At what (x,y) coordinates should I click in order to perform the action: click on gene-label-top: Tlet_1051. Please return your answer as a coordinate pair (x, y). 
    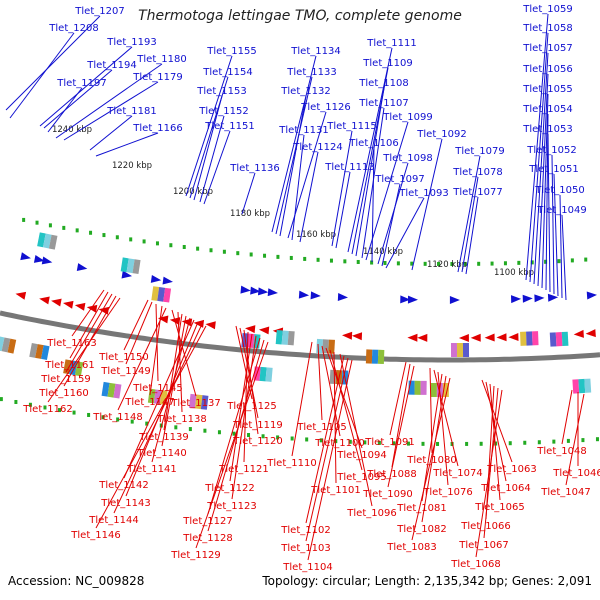
    Looking at the image, I should click on (553, 169).